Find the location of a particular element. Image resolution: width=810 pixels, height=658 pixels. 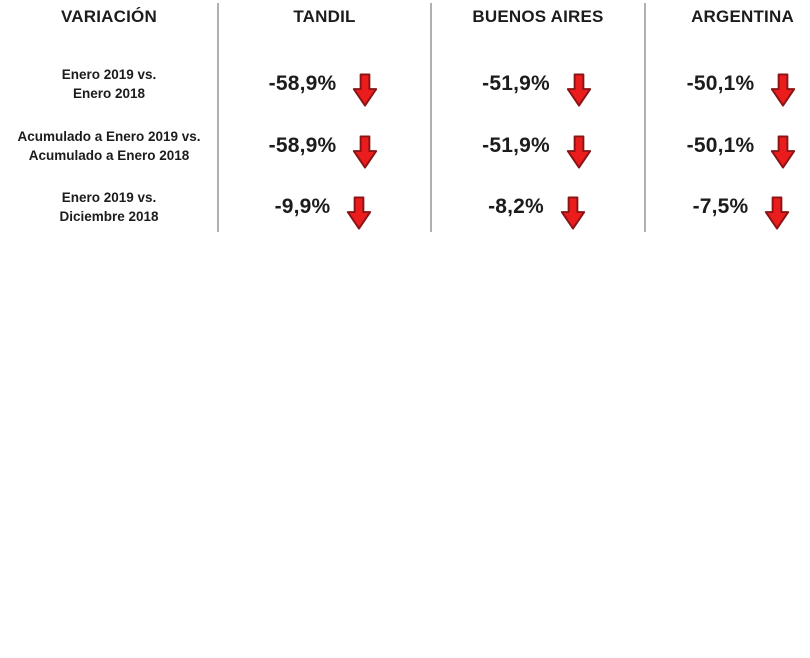

column-header-variacion: VARIACIÓN is located at coordinates (109, 16).